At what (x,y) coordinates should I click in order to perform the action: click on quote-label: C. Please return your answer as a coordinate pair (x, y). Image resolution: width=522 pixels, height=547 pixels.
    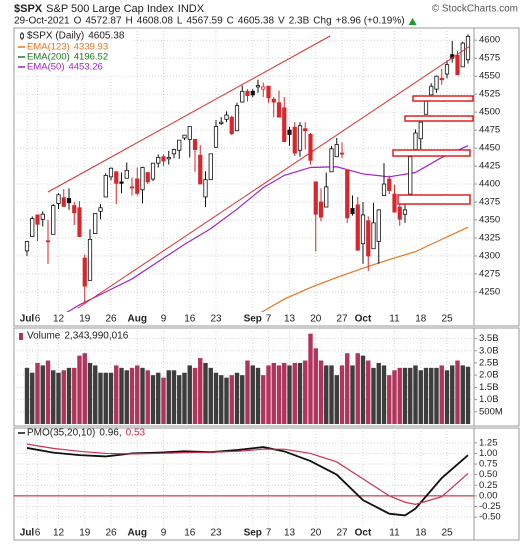
    Looking at the image, I should click on (230, 21).